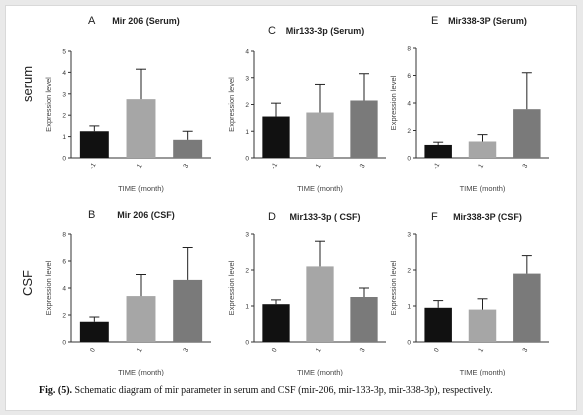 This screenshot has height=415, width=583. Describe the element at coordinates (247, 271) in the screenshot. I see `y-tick-label-d: 2` at that location.